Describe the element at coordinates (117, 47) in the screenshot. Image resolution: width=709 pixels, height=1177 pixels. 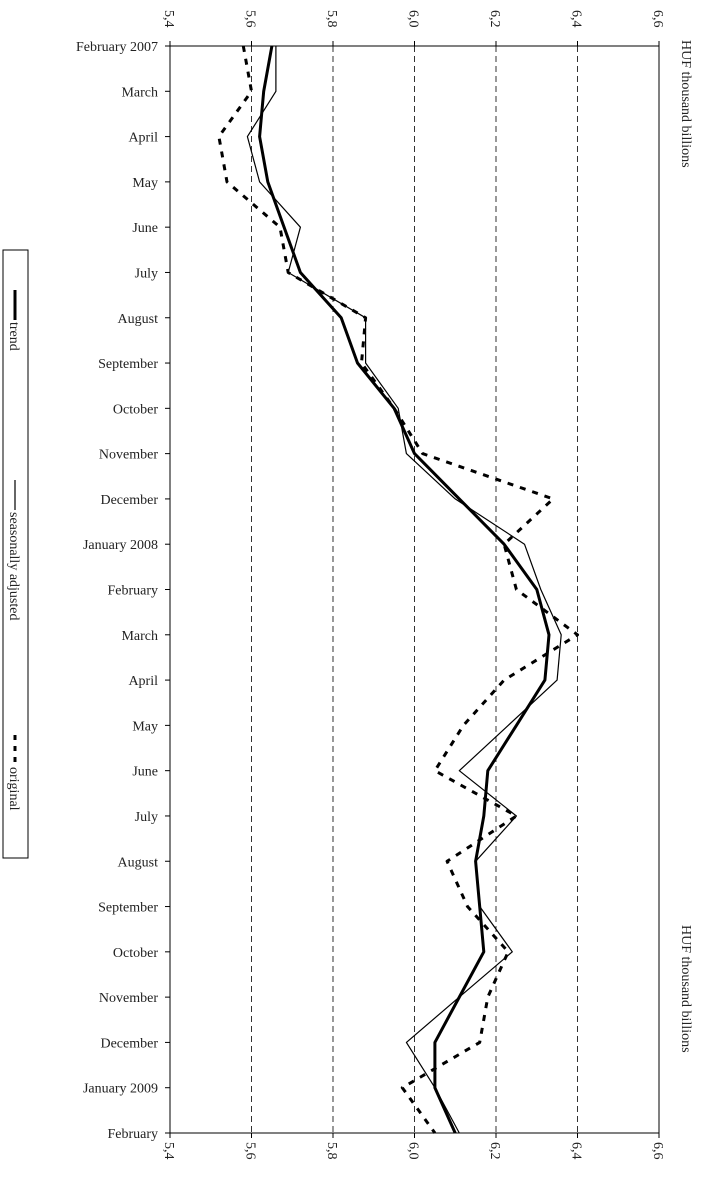
I see `category-label: February 2007` at that location.